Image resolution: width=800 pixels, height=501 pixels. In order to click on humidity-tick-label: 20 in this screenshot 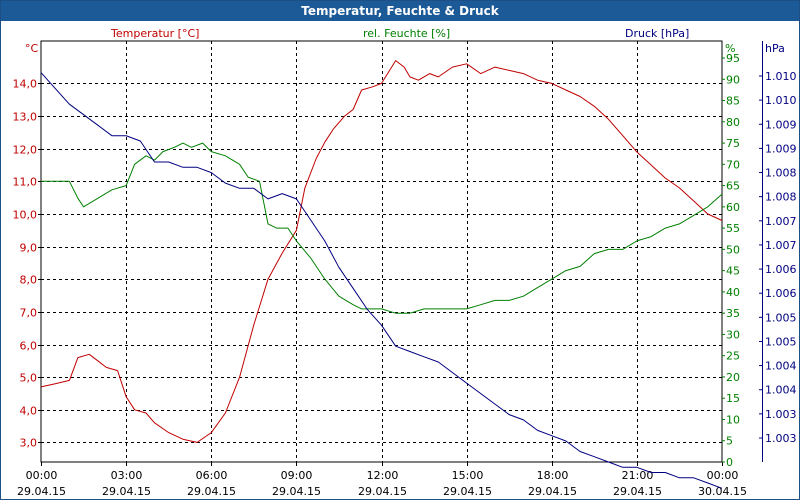, I will do `click(733, 377)`.